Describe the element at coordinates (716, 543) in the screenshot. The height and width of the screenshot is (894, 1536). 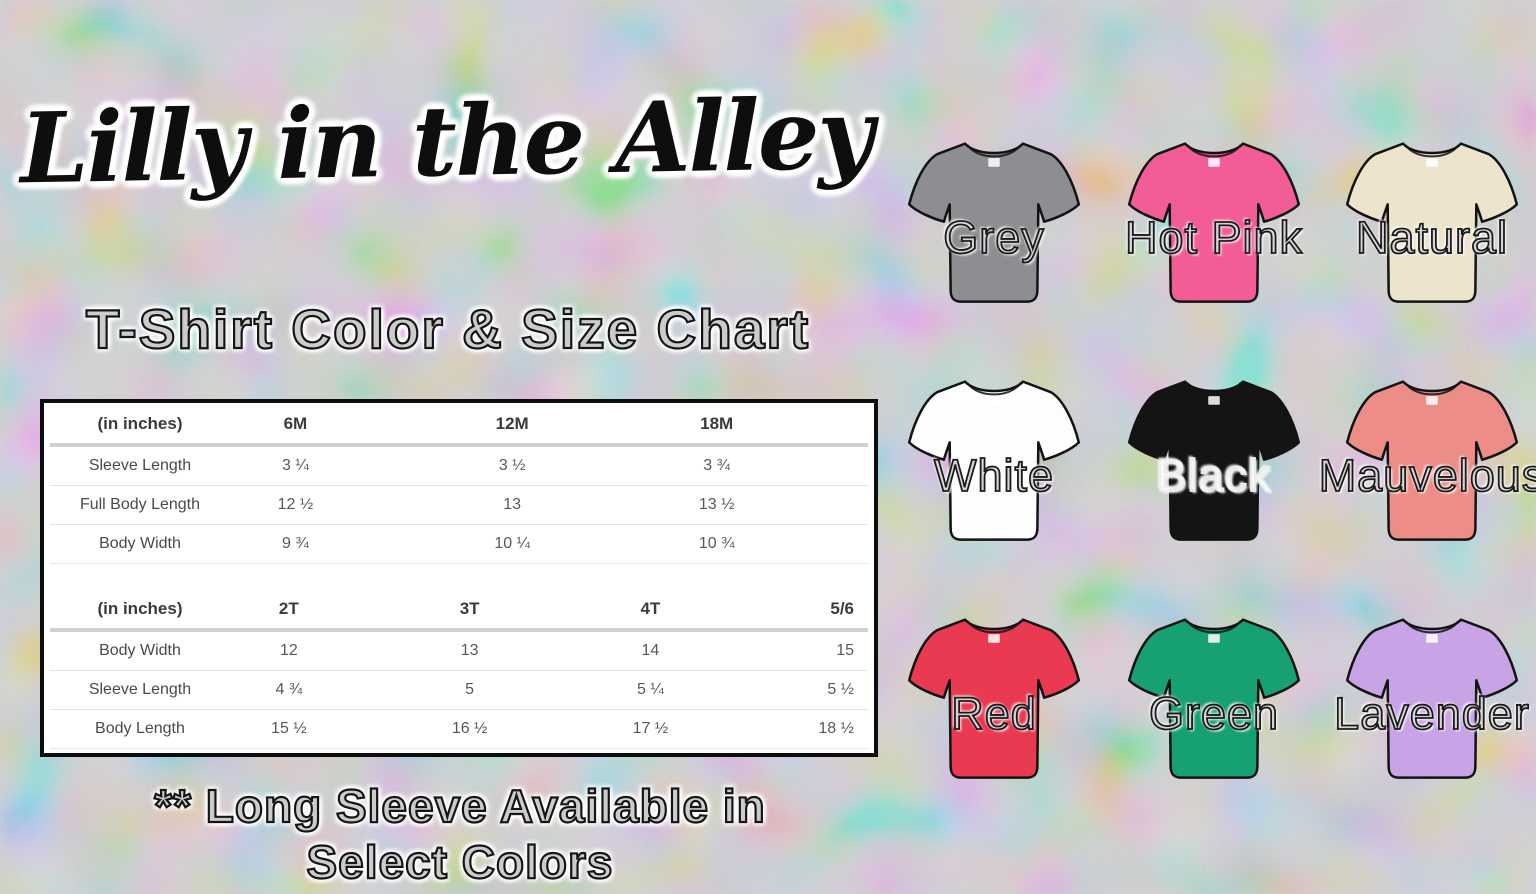
I see `cell-value: 10 ¾` at that location.